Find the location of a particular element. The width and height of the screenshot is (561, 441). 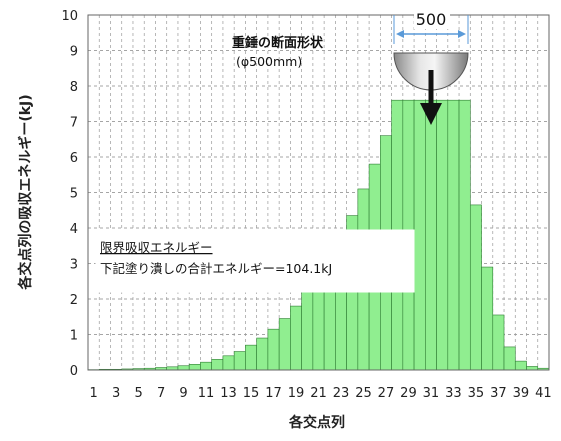

x-tick-label: 37 is located at coordinates (498, 393).